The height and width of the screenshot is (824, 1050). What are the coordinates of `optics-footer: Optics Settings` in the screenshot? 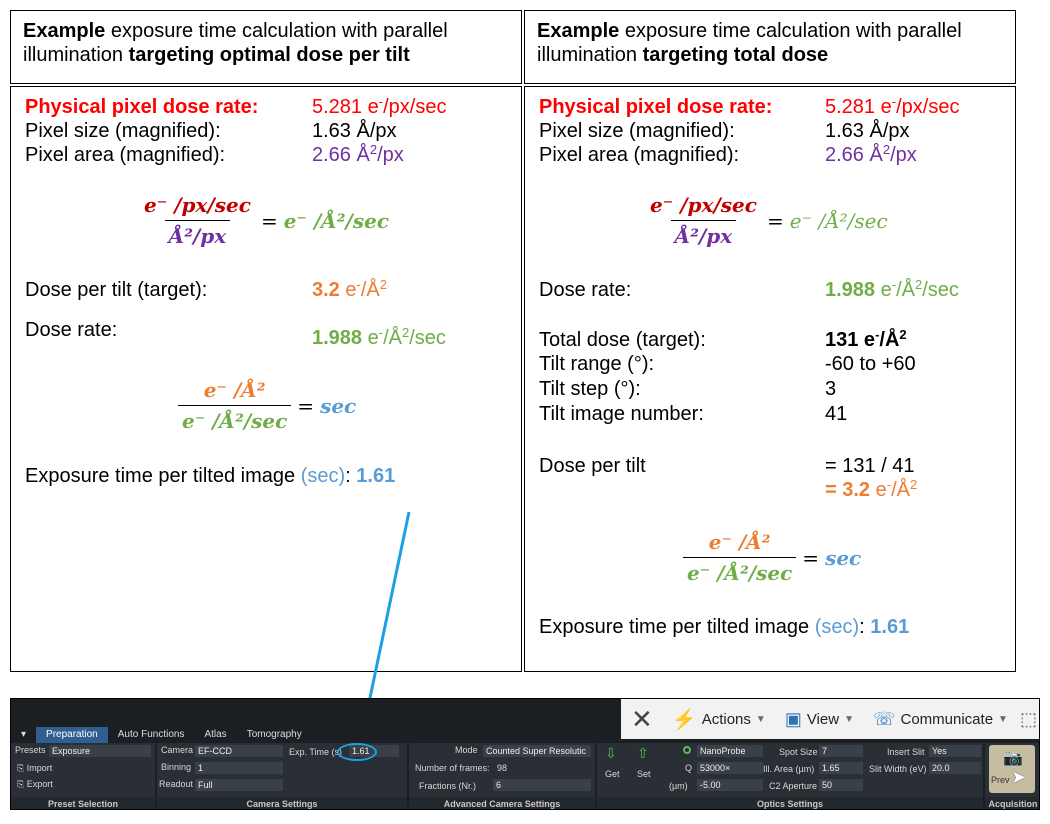 It's located at (790, 803).